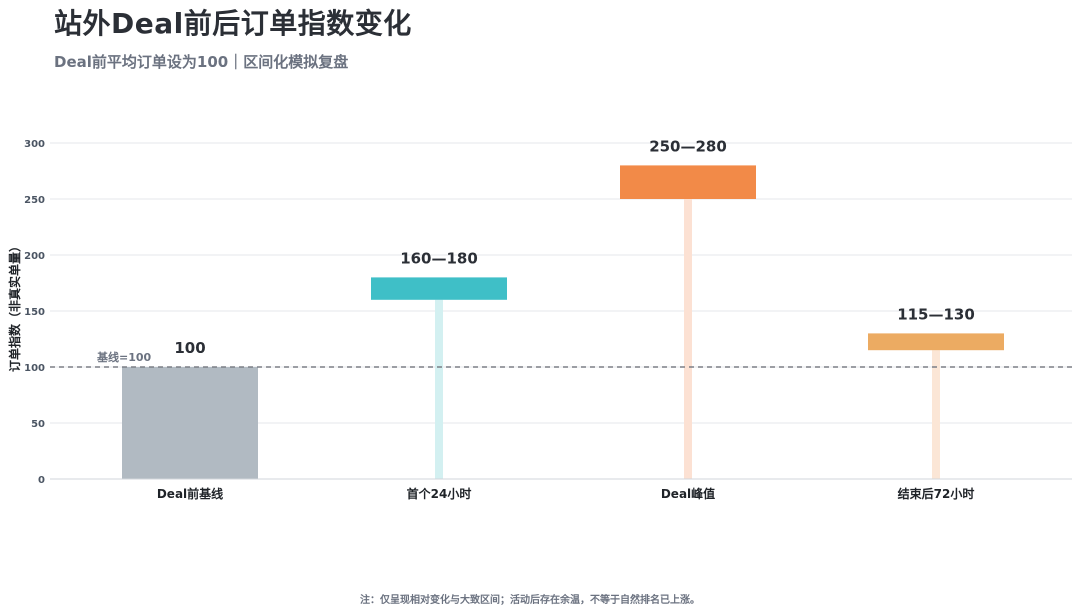 The height and width of the screenshot is (613, 1080). I want to click on baseline-bar, so click(190, 423).